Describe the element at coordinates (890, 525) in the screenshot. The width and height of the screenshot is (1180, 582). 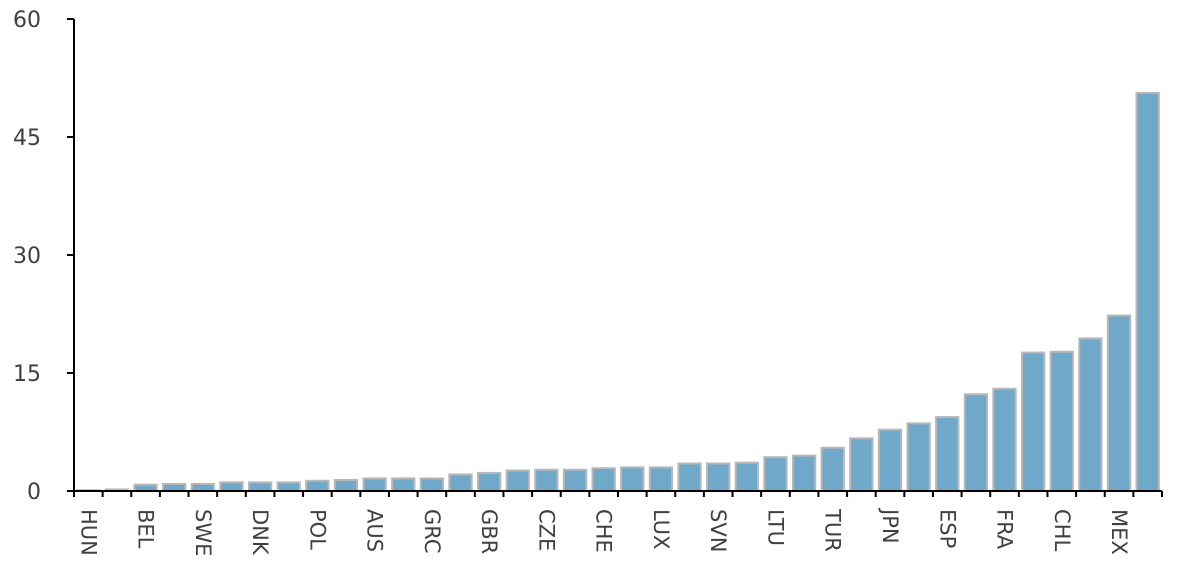
I see `x-tick-label: JPN` at that location.